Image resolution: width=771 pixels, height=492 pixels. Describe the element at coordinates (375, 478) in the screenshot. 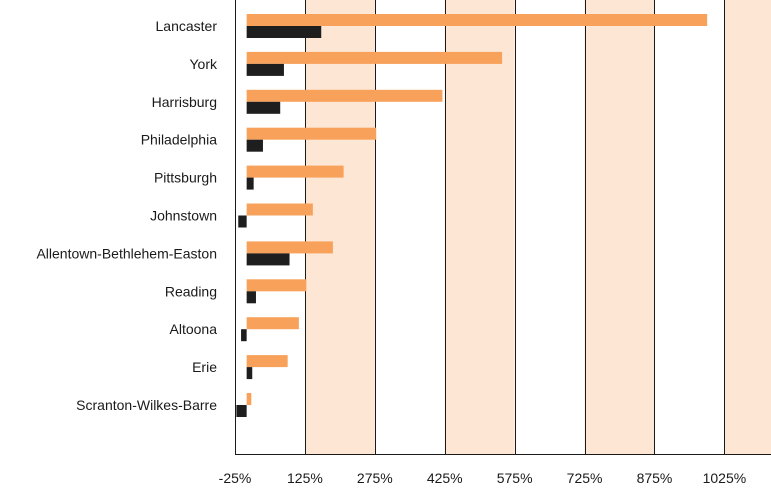

I see `x-tick-label: 275%` at that location.